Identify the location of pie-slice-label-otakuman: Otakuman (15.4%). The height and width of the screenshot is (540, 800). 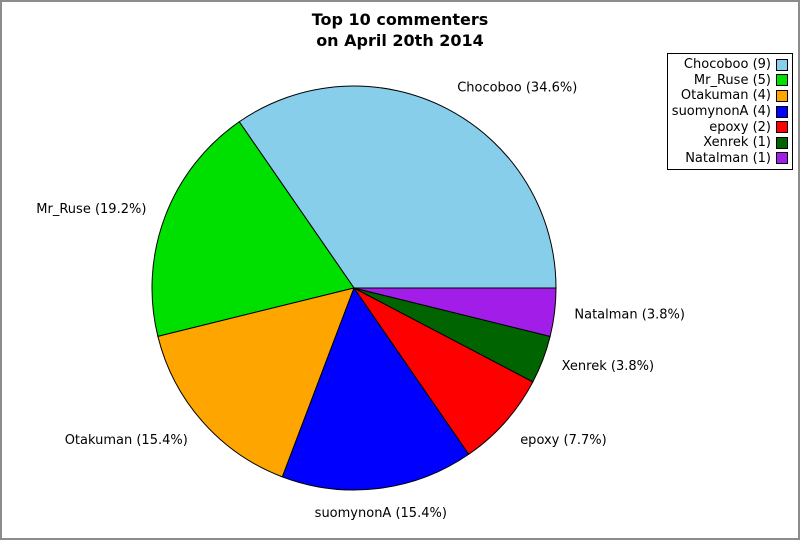
(126, 440).